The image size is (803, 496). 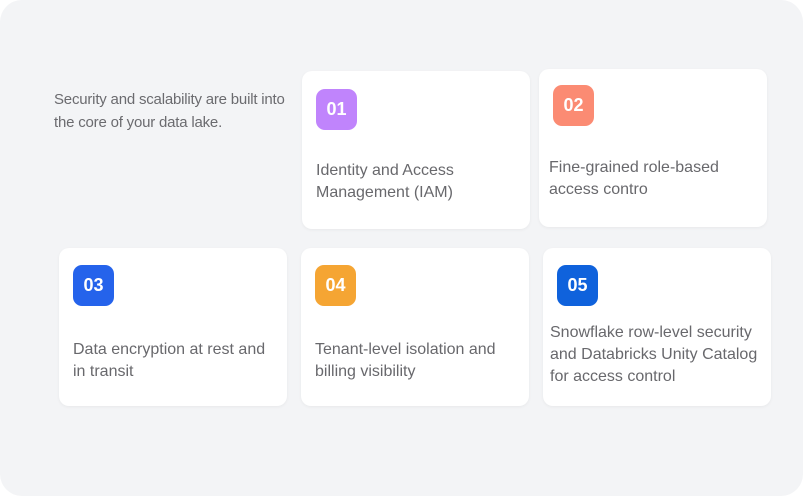 What do you see at coordinates (416, 150) in the screenshot?
I see `feature-card-iam: 01 Identity and Access Management (IAM)` at bounding box center [416, 150].